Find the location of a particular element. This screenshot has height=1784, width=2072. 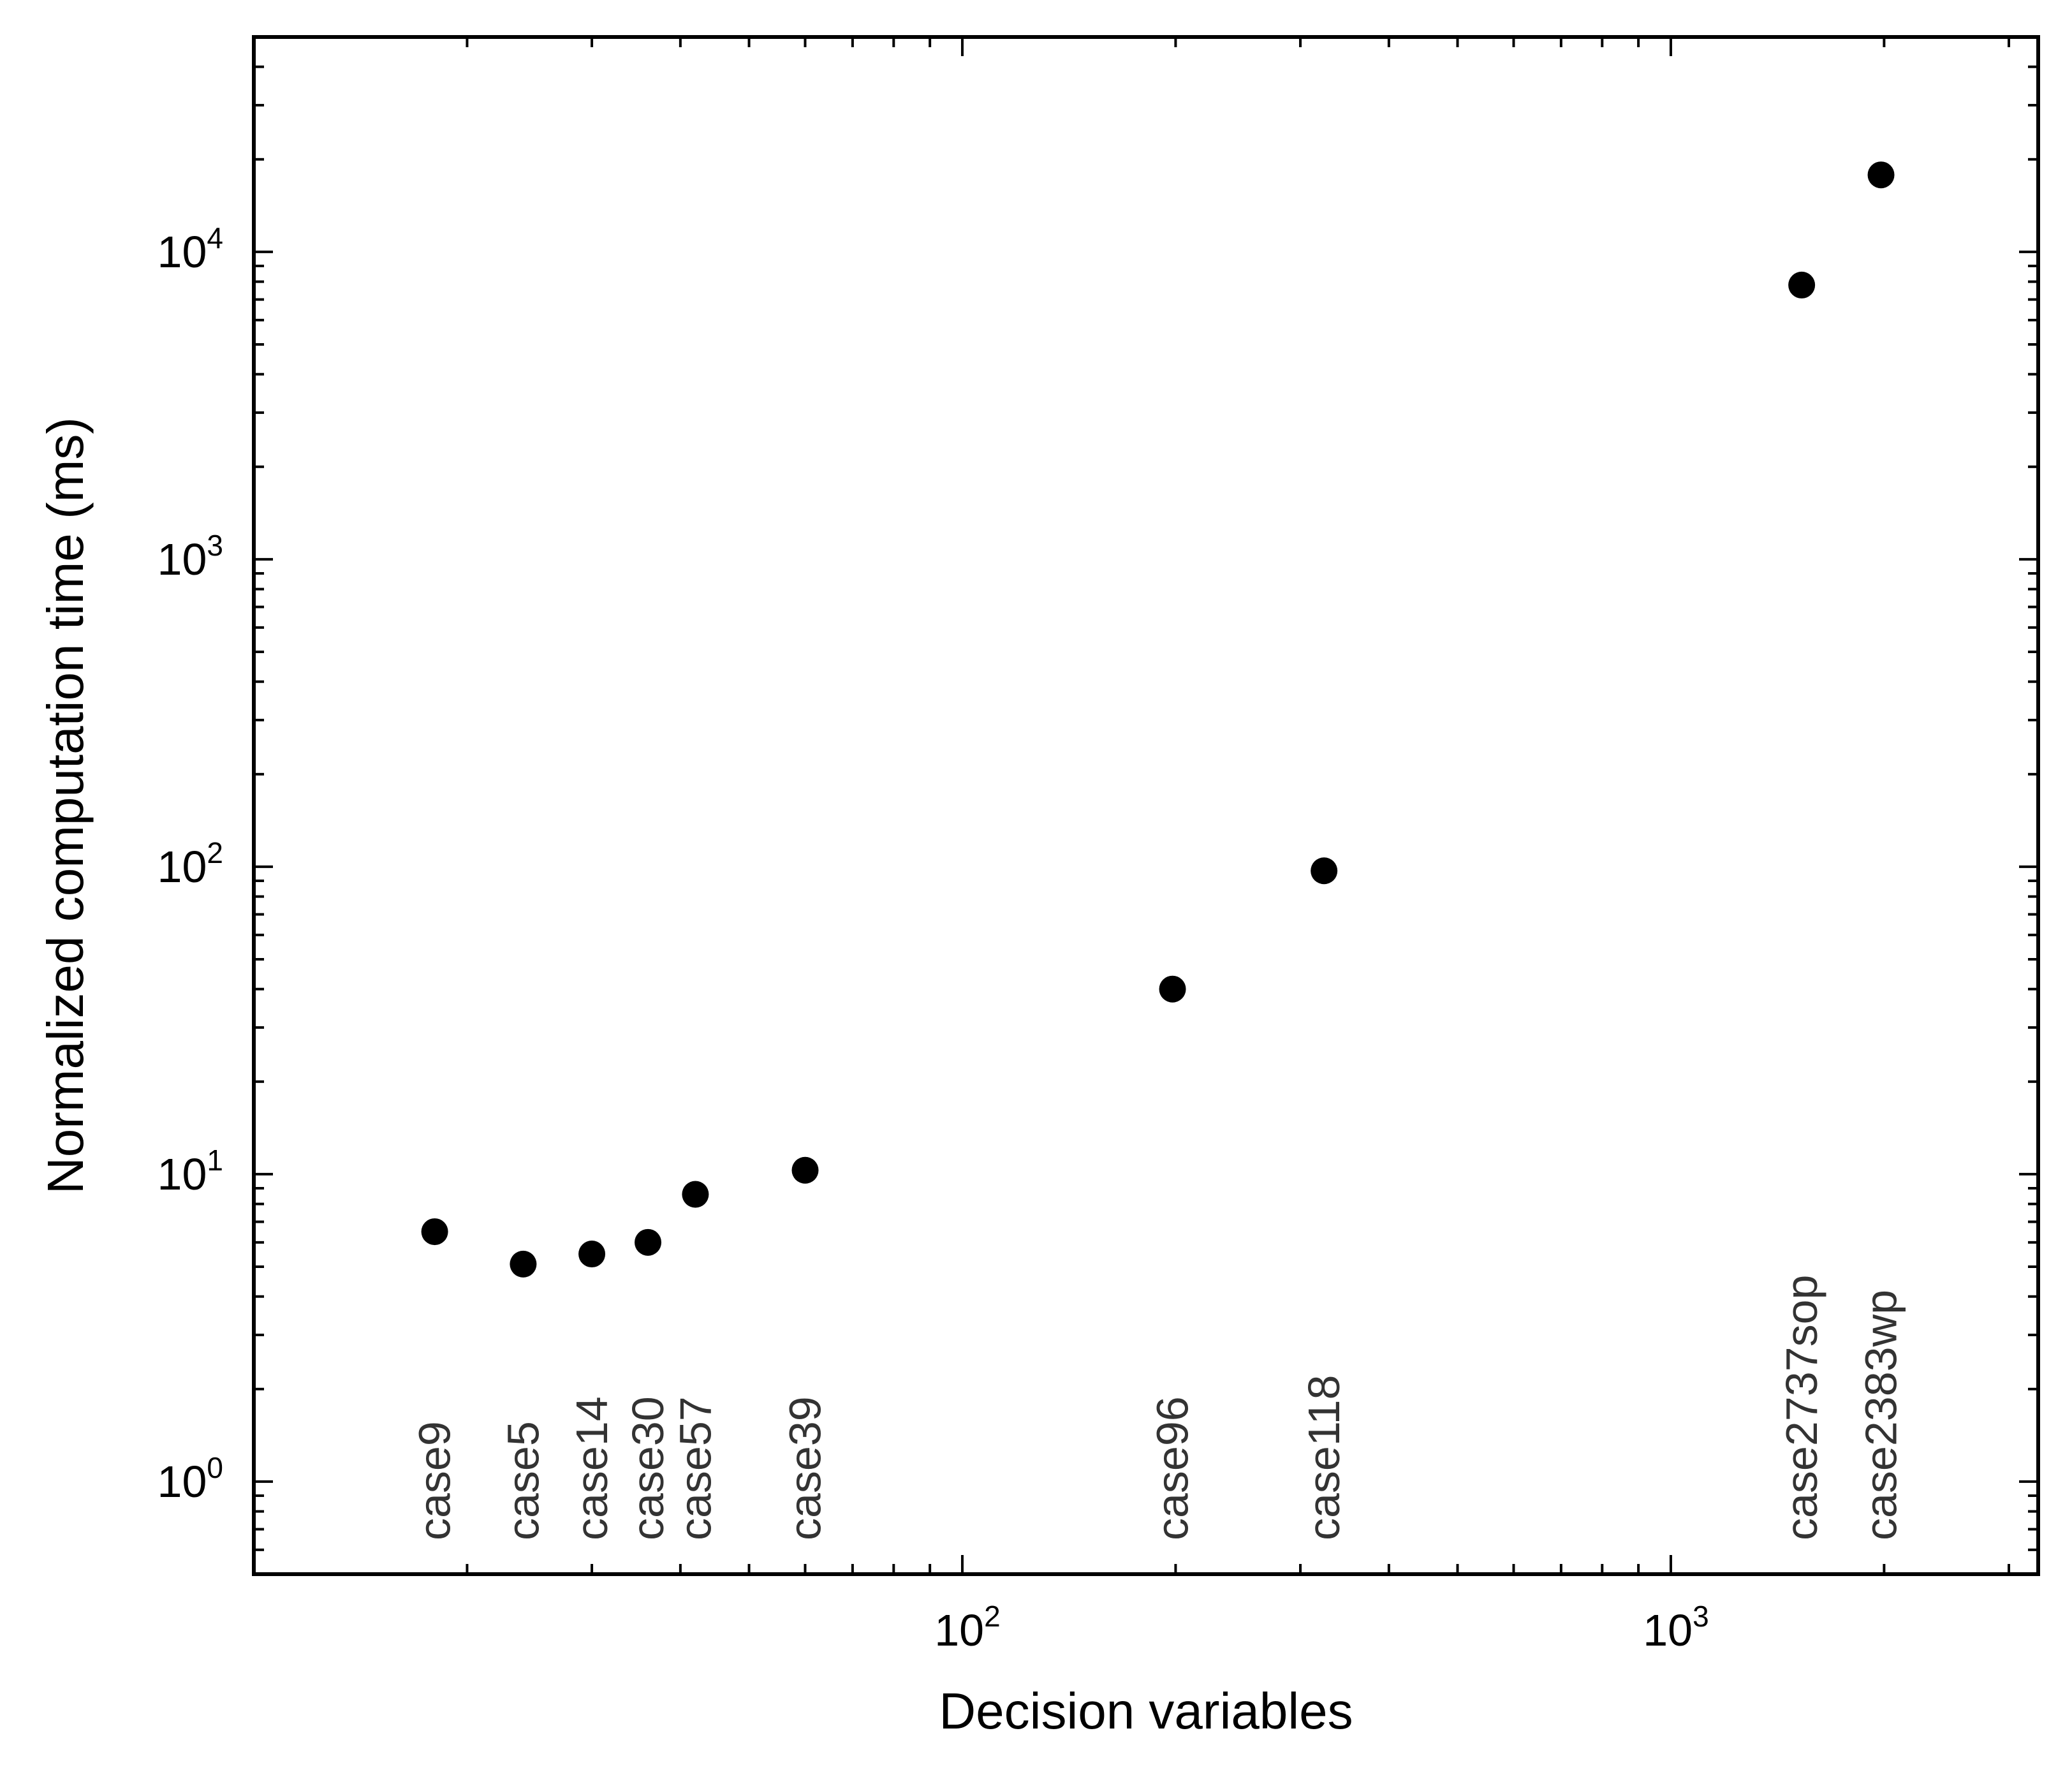

x-axis-title: Decision variables is located at coordinates (1146, 1711).